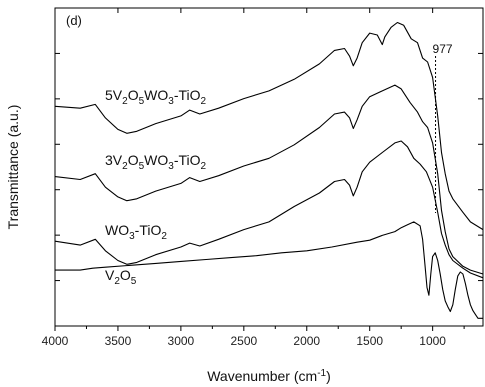 The height and width of the screenshot is (387, 485). I want to click on series-label-3: V2O5, so click(121, 277).